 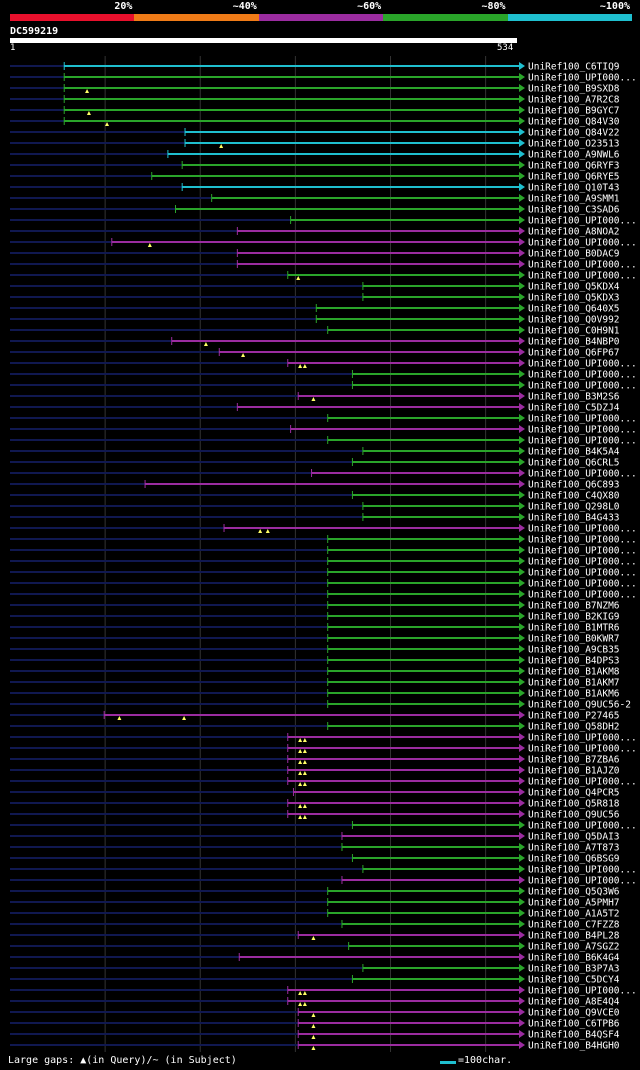 I want to click on hit-label: UniRef100_B9SXD8, so click(x=574, y=89).